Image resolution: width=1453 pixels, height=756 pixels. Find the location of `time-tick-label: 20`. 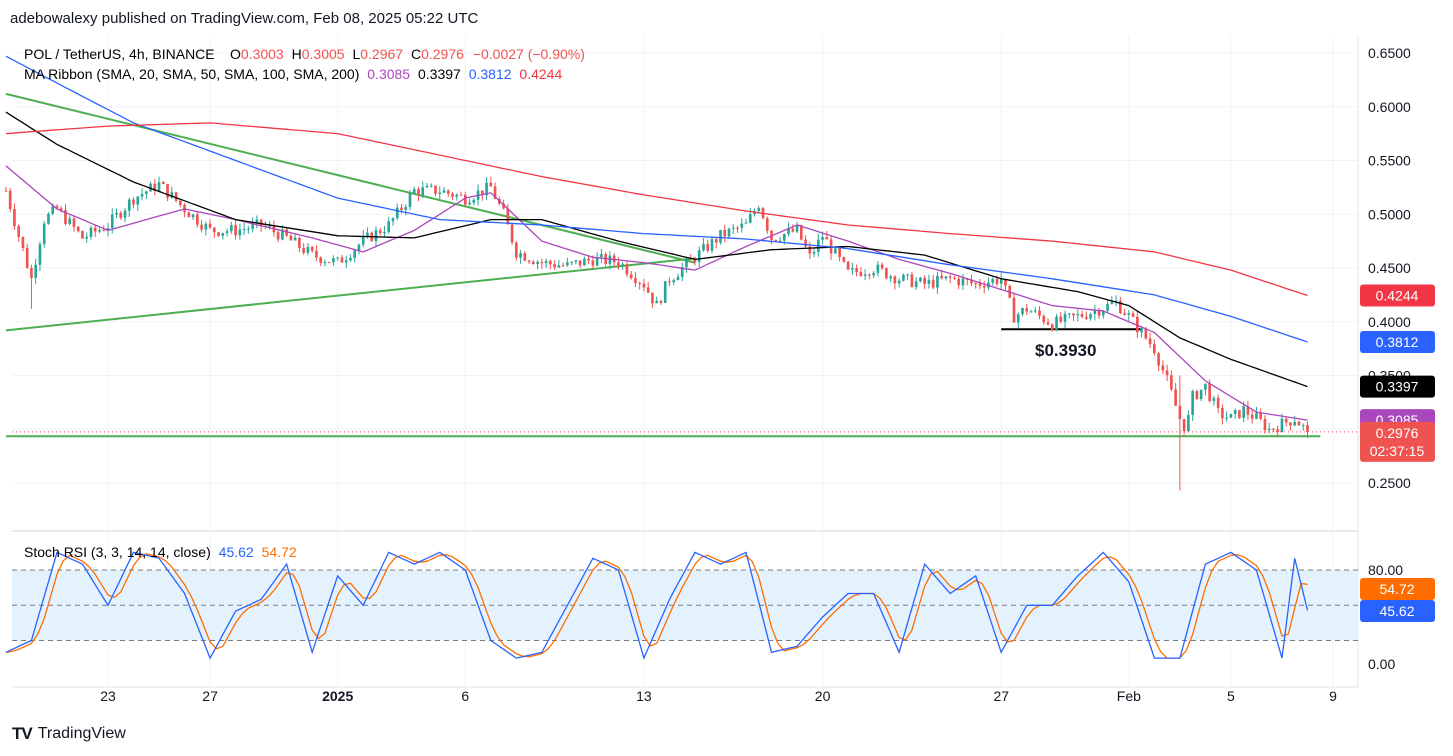

time-tick-label: 20 is located at coordinates (823, 696).